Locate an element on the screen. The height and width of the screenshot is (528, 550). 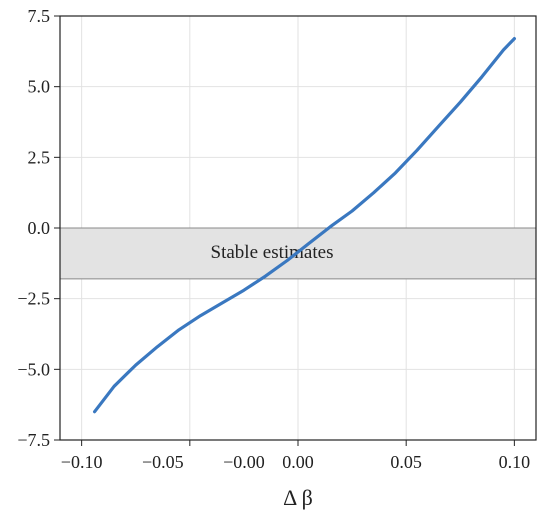
y-axis-ticks: 7.5 5.0 2.5 0.0 −2.5 −5.0 −7.5 is located at coordinates (38, 228).